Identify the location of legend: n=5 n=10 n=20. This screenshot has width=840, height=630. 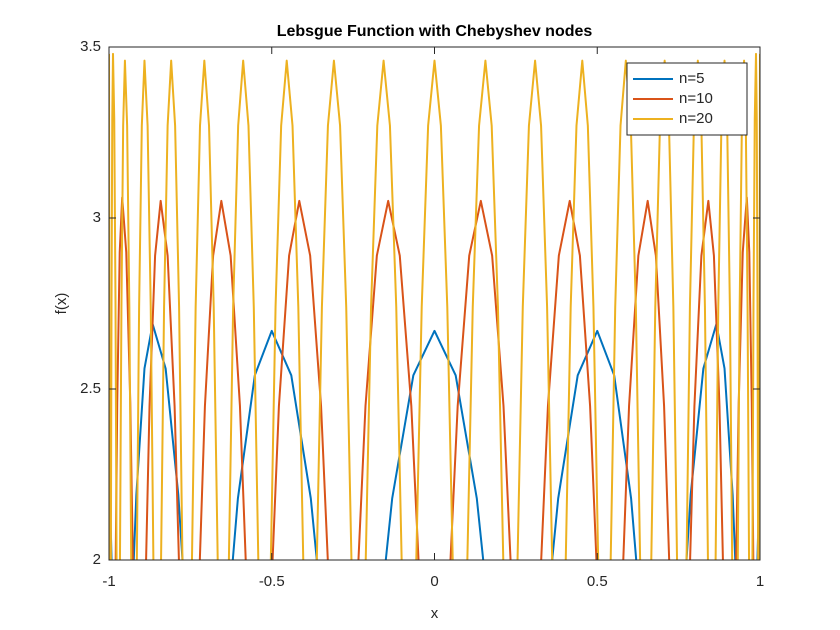
(687, 99).